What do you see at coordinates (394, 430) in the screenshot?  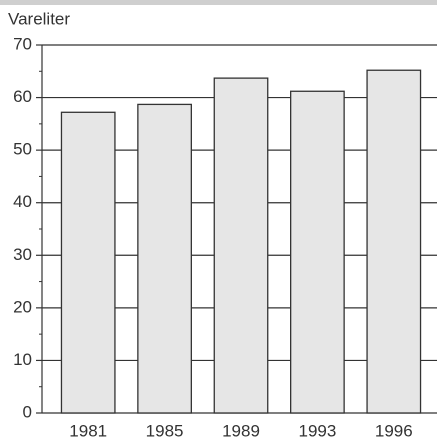 I see `x-tick-label: 1996` at bounding box center [394, 430].